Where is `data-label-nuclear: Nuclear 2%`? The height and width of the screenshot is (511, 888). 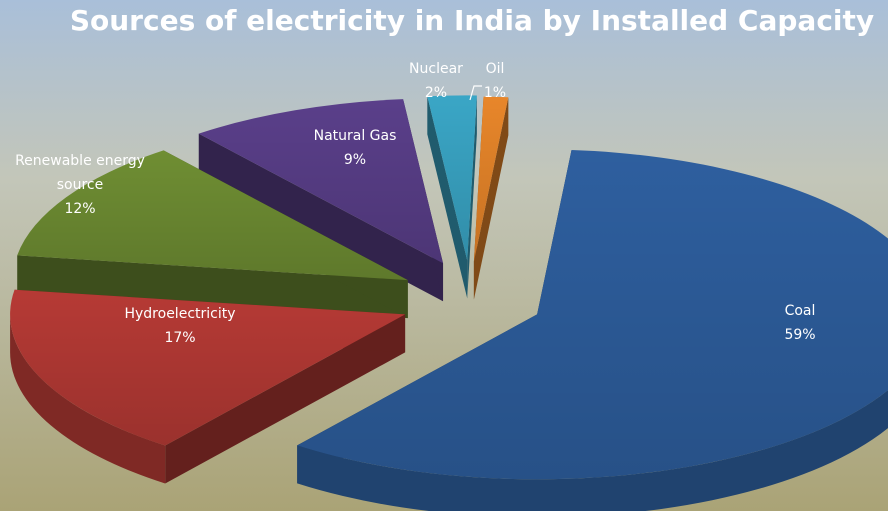
data-label-nuclear: Nuclear 2% is located at coordinates (436, 81).